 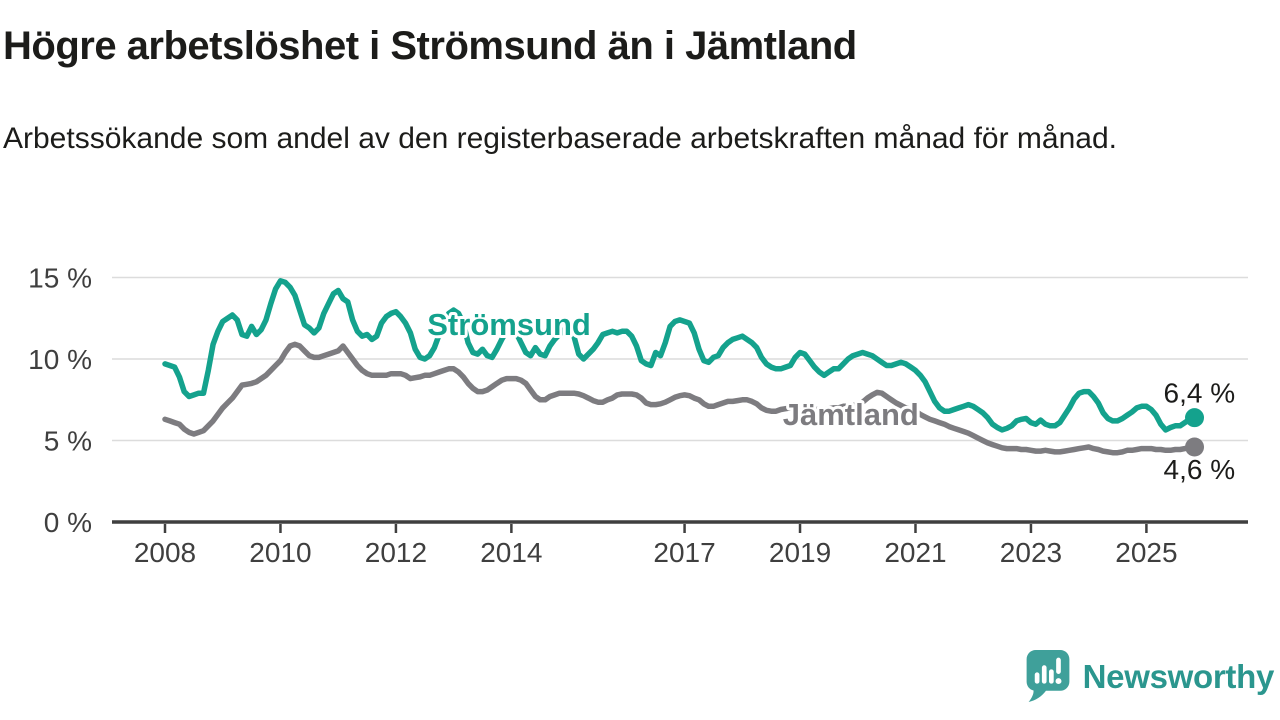 I want to click on end-value-label-strmsund: 6,4 %, so click(x=1200, y=393).